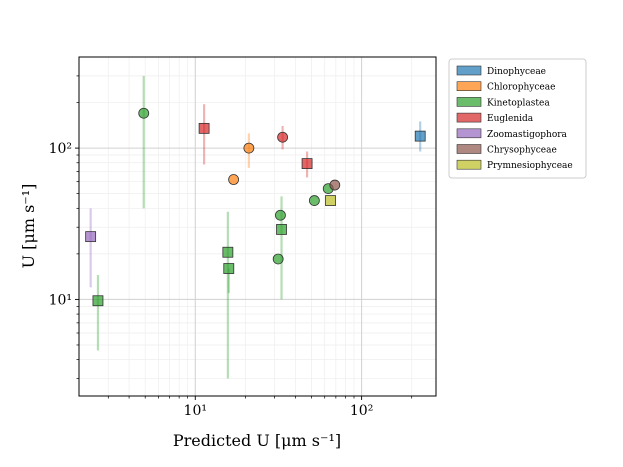 Image resolution: width=623 pixels, height=467 pixels. I want to click on legend-label-chlorophyceae: Chlorophyceae, so click(521, 88).